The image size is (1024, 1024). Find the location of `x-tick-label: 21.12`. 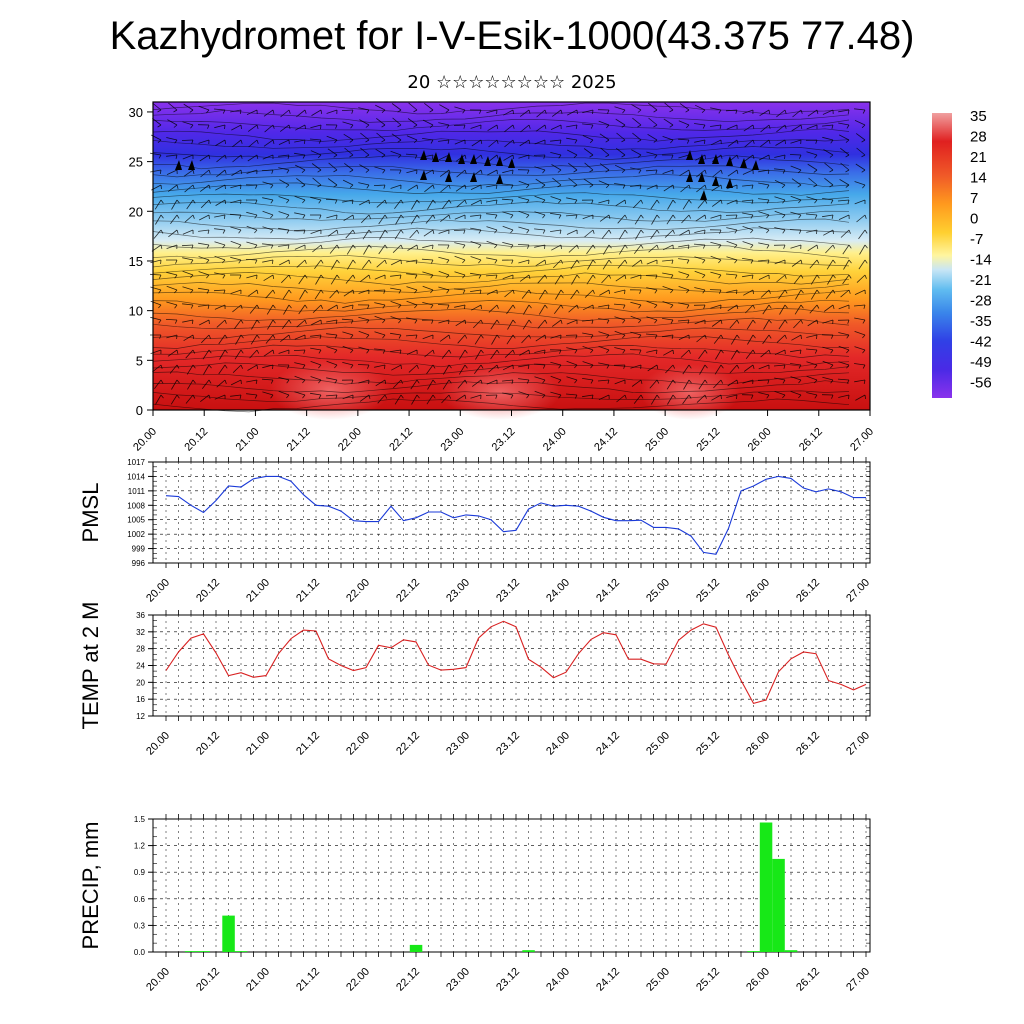

x-tick-label: 21.12 is located at coordinates (299, 440).